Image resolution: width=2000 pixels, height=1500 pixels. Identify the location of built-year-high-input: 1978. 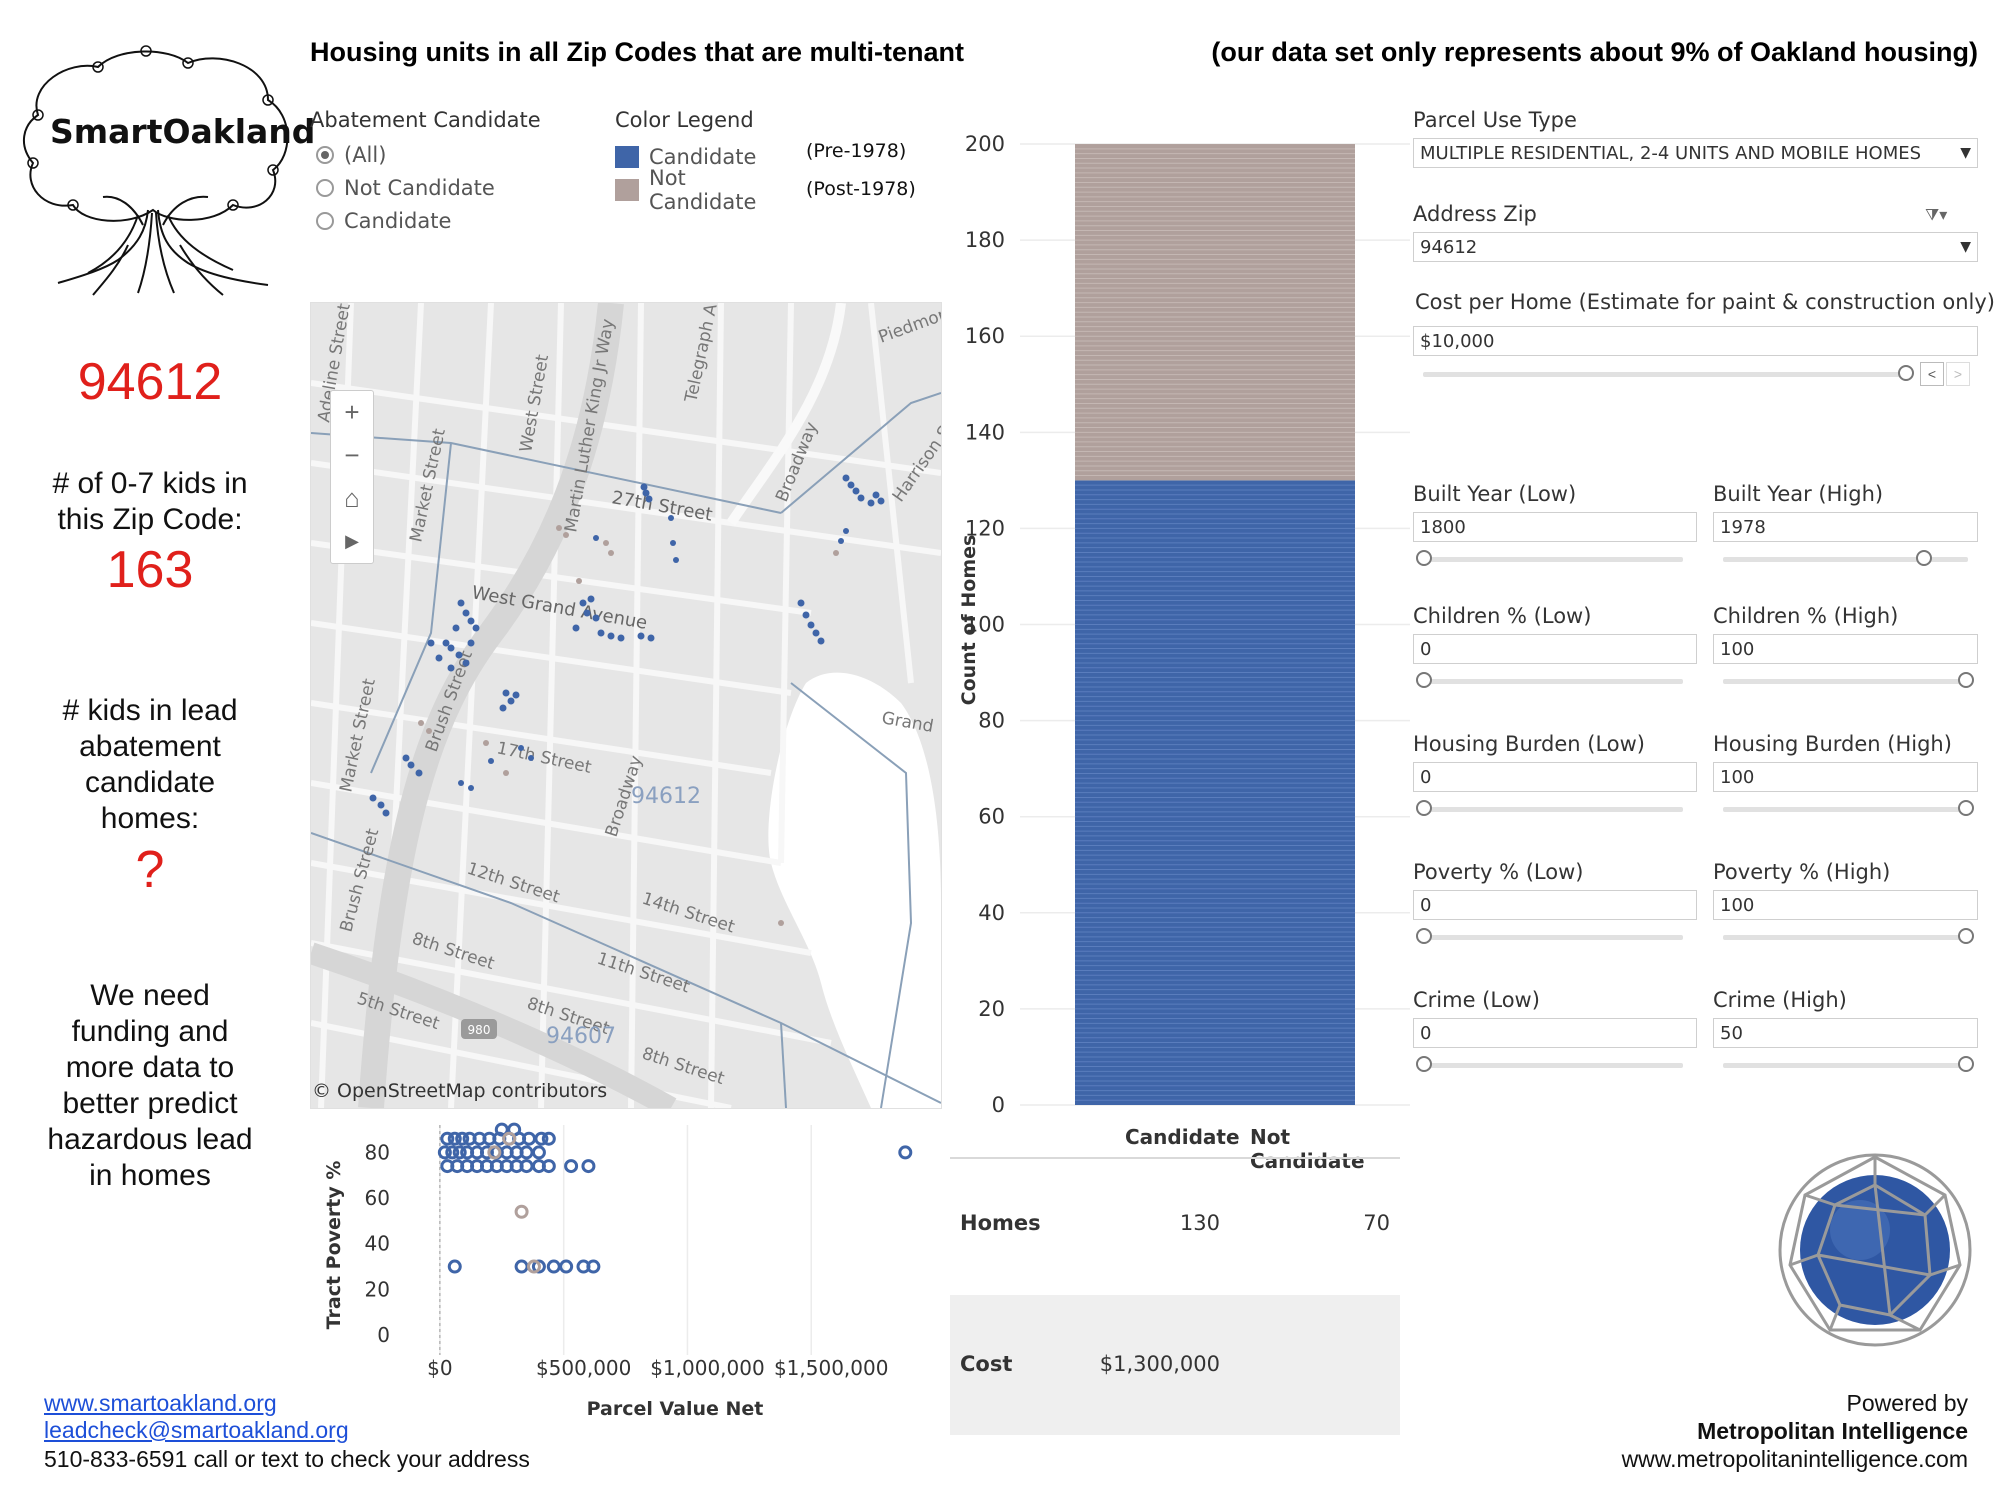
(1845, 527).